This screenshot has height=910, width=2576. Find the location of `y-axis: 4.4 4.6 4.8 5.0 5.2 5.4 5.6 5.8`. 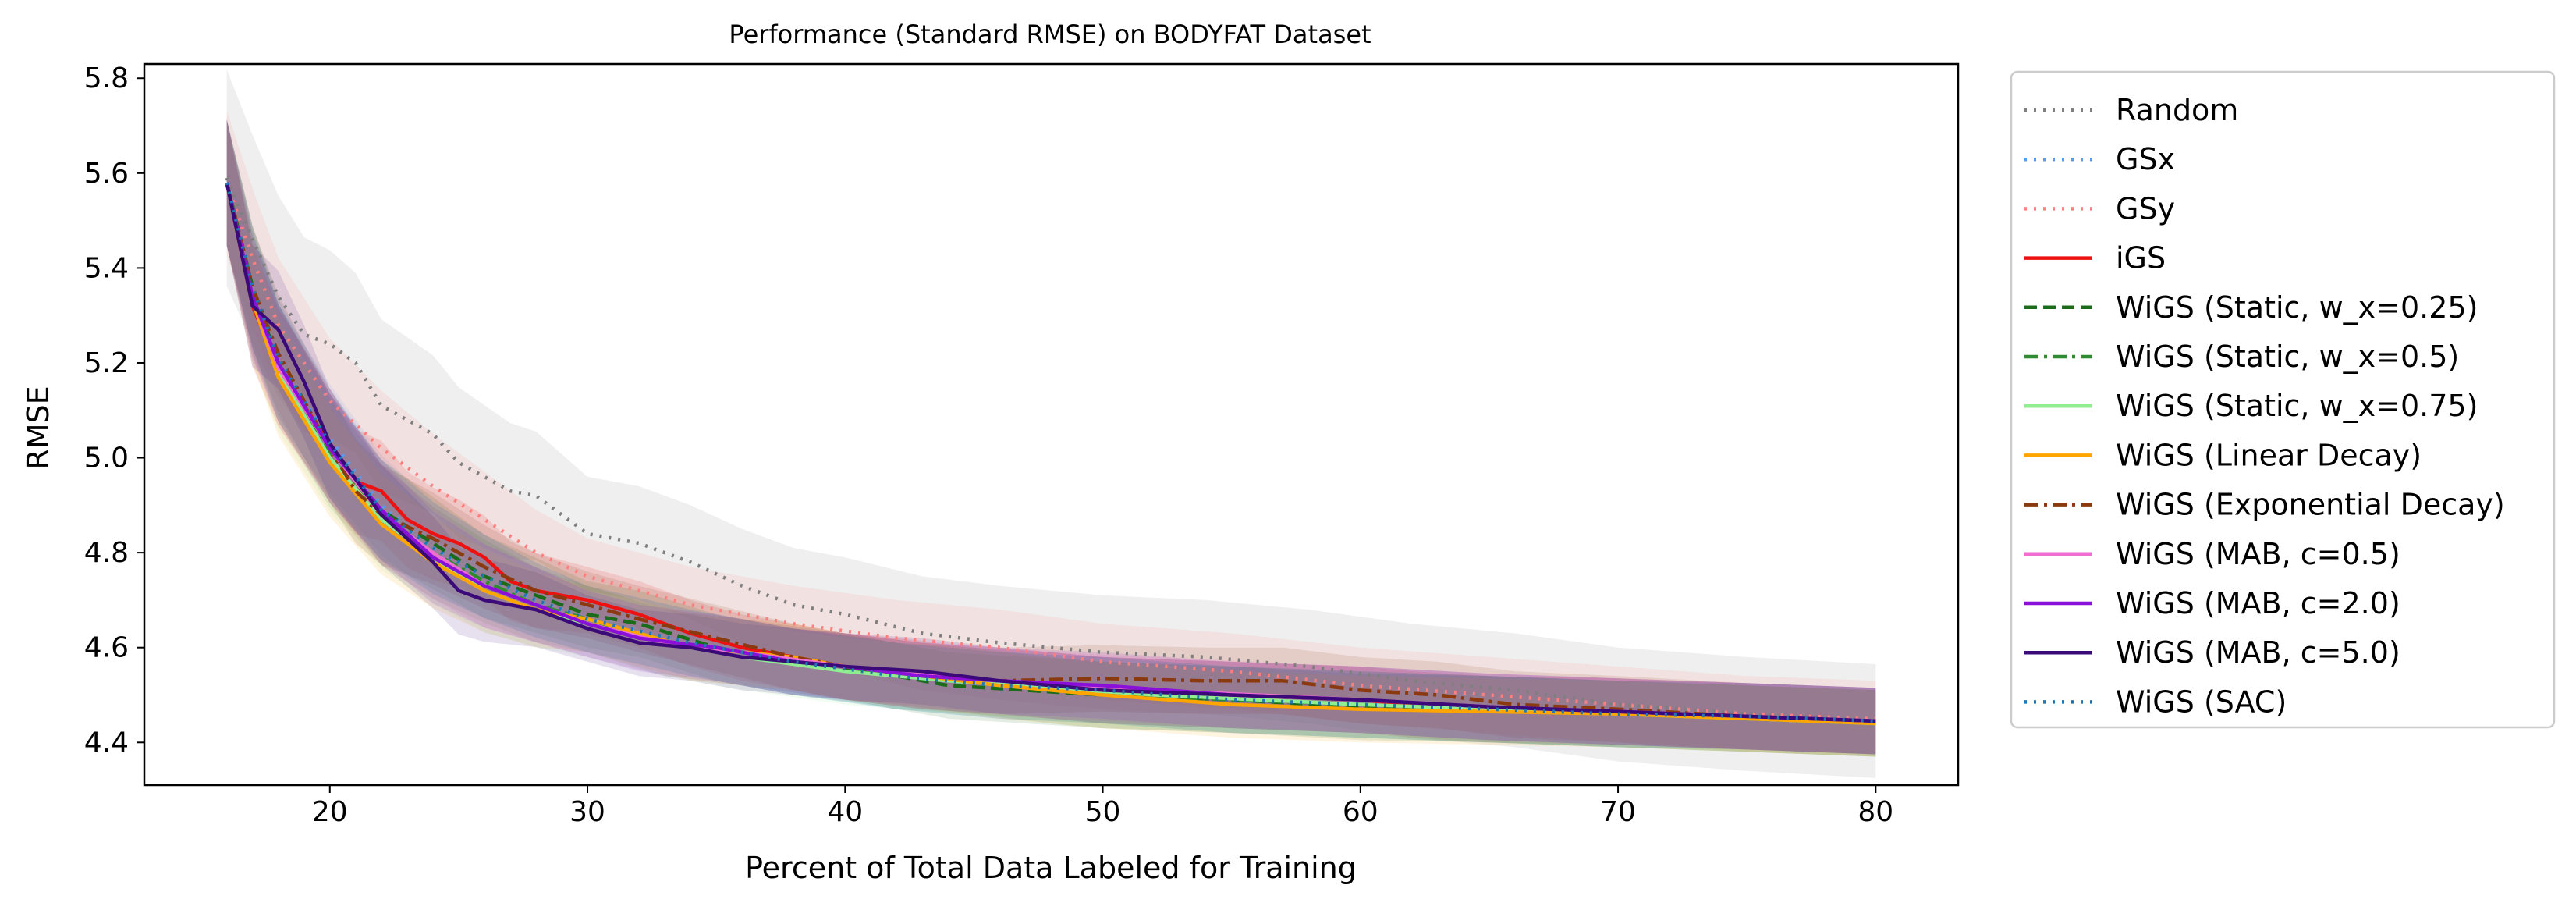

y-axis: 4.4 4.6 4.8 5.0 5.2 5.4 5.6 5.8 is located at coordinates (114, 410).